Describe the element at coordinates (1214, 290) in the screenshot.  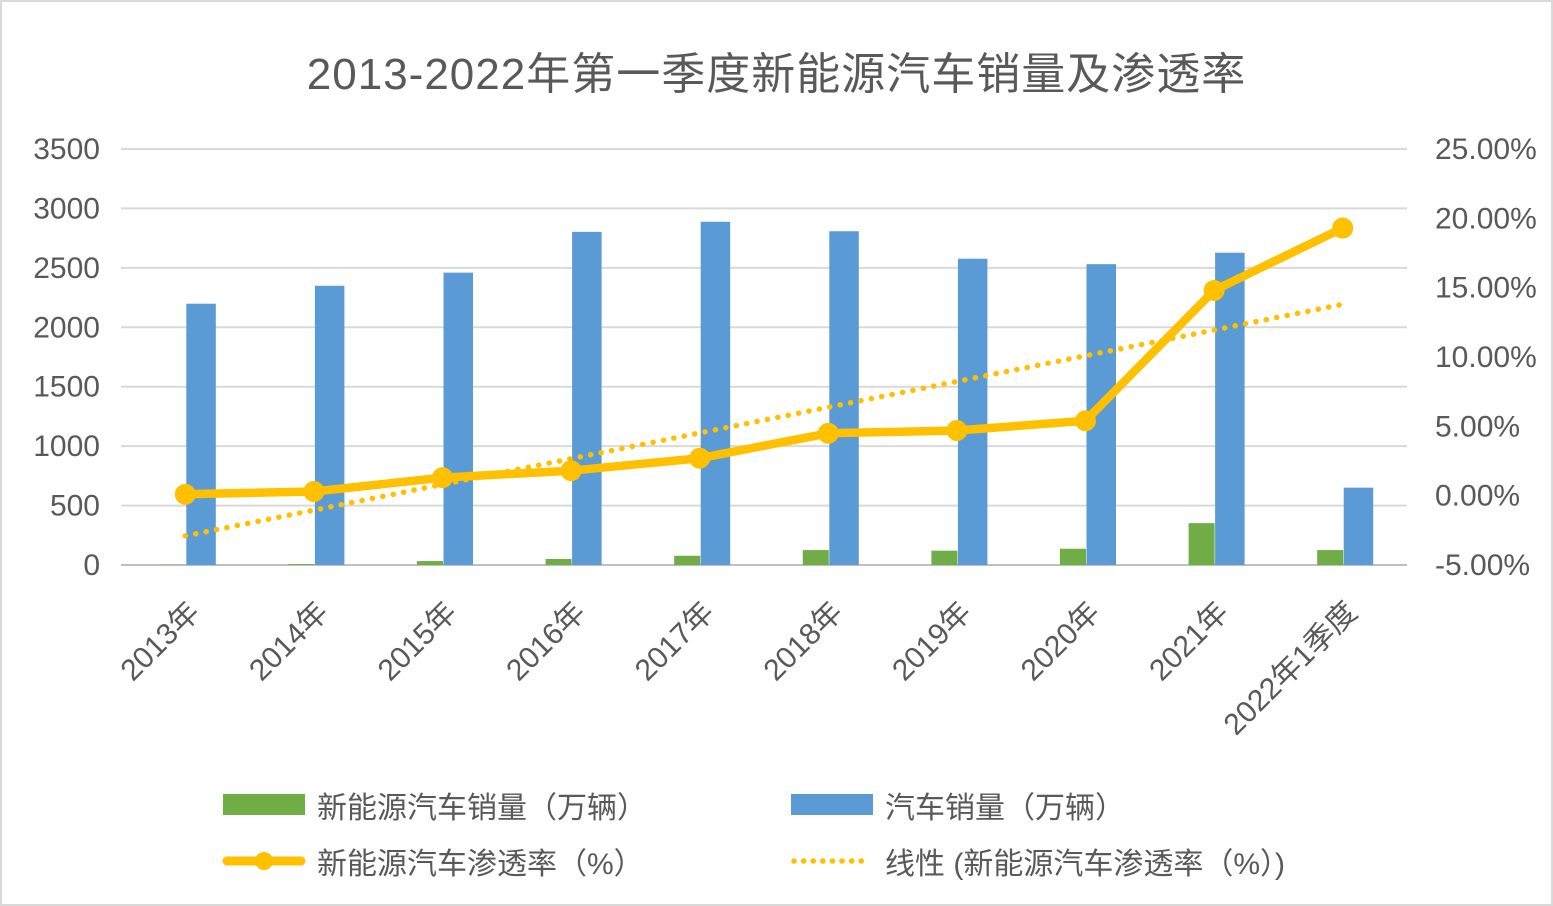
I see `marker-2021年` at that location.